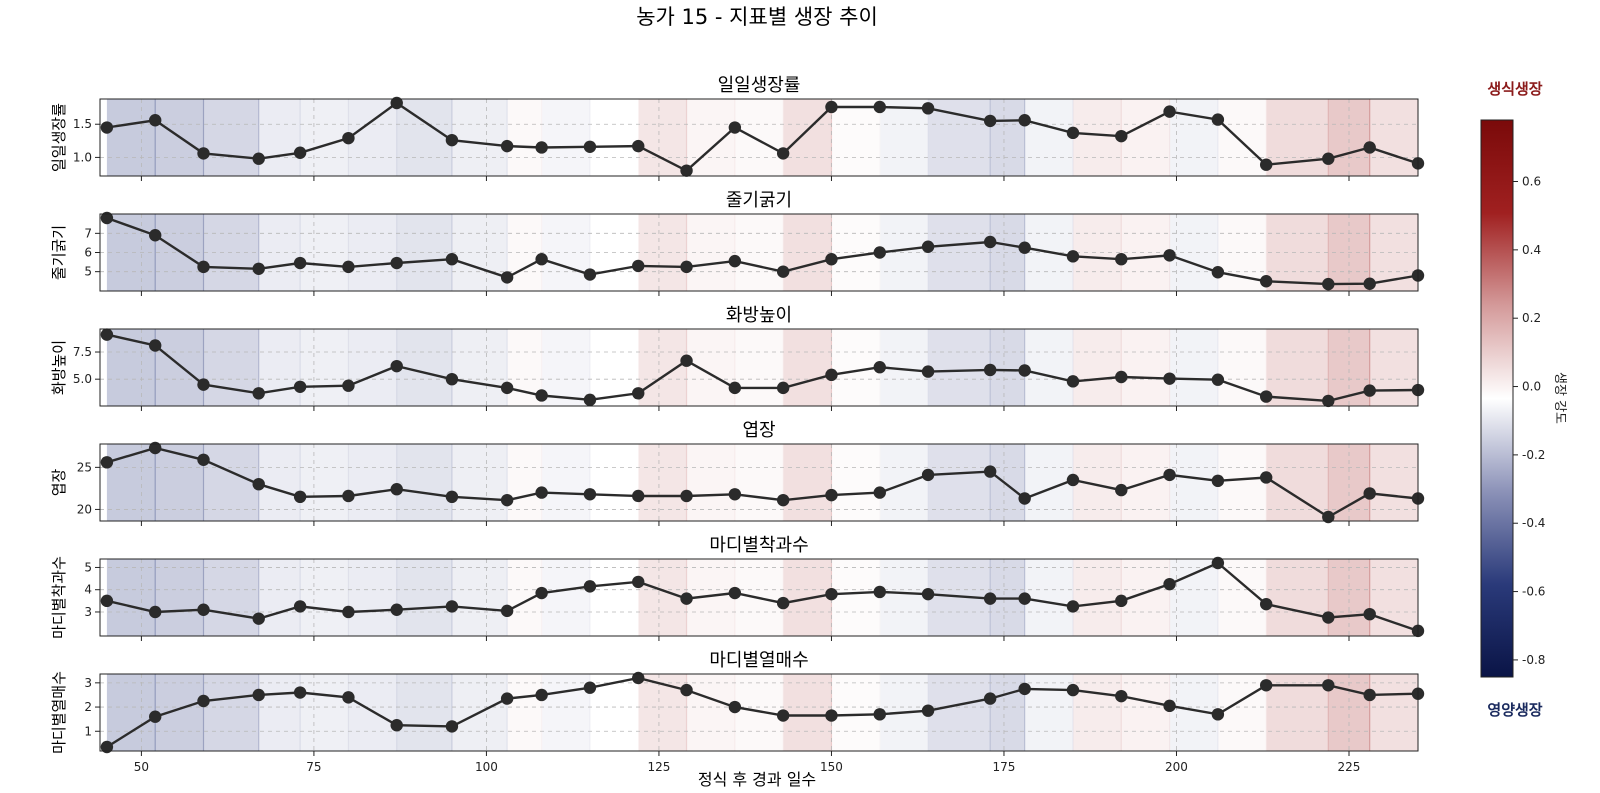 The height and width of the screenshot is (793, 1600). What do you see at coordinates (59, 712) in the screenshot?
I see `y-axis-label: 마디별열매수` at bounding box center [59, 712].